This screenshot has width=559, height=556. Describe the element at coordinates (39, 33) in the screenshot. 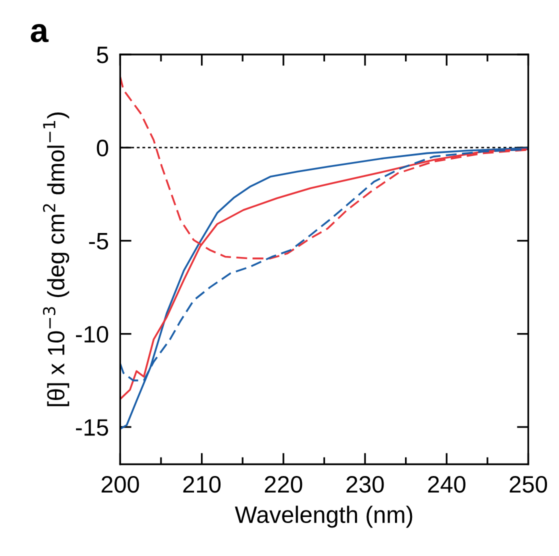

I see `text: a` at that location.